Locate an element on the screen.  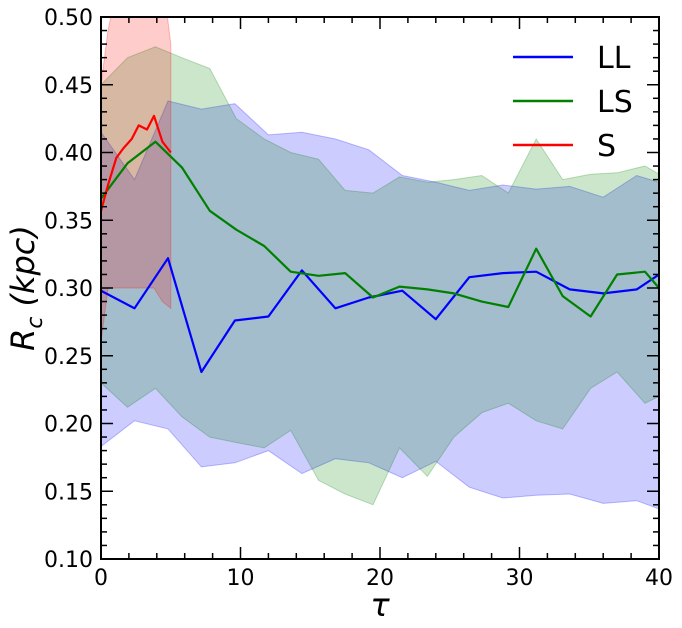
x-tick-label: 0 is located at coordinates (101, 578).